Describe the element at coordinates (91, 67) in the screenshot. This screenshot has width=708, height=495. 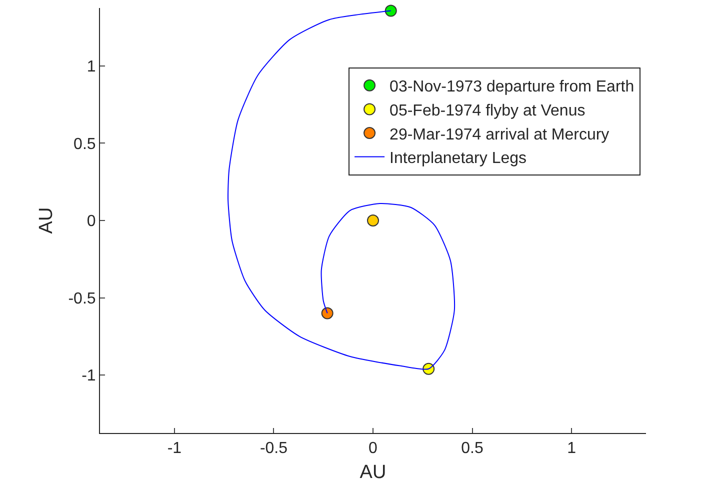
I see `y-tick-label: 1` at that location.